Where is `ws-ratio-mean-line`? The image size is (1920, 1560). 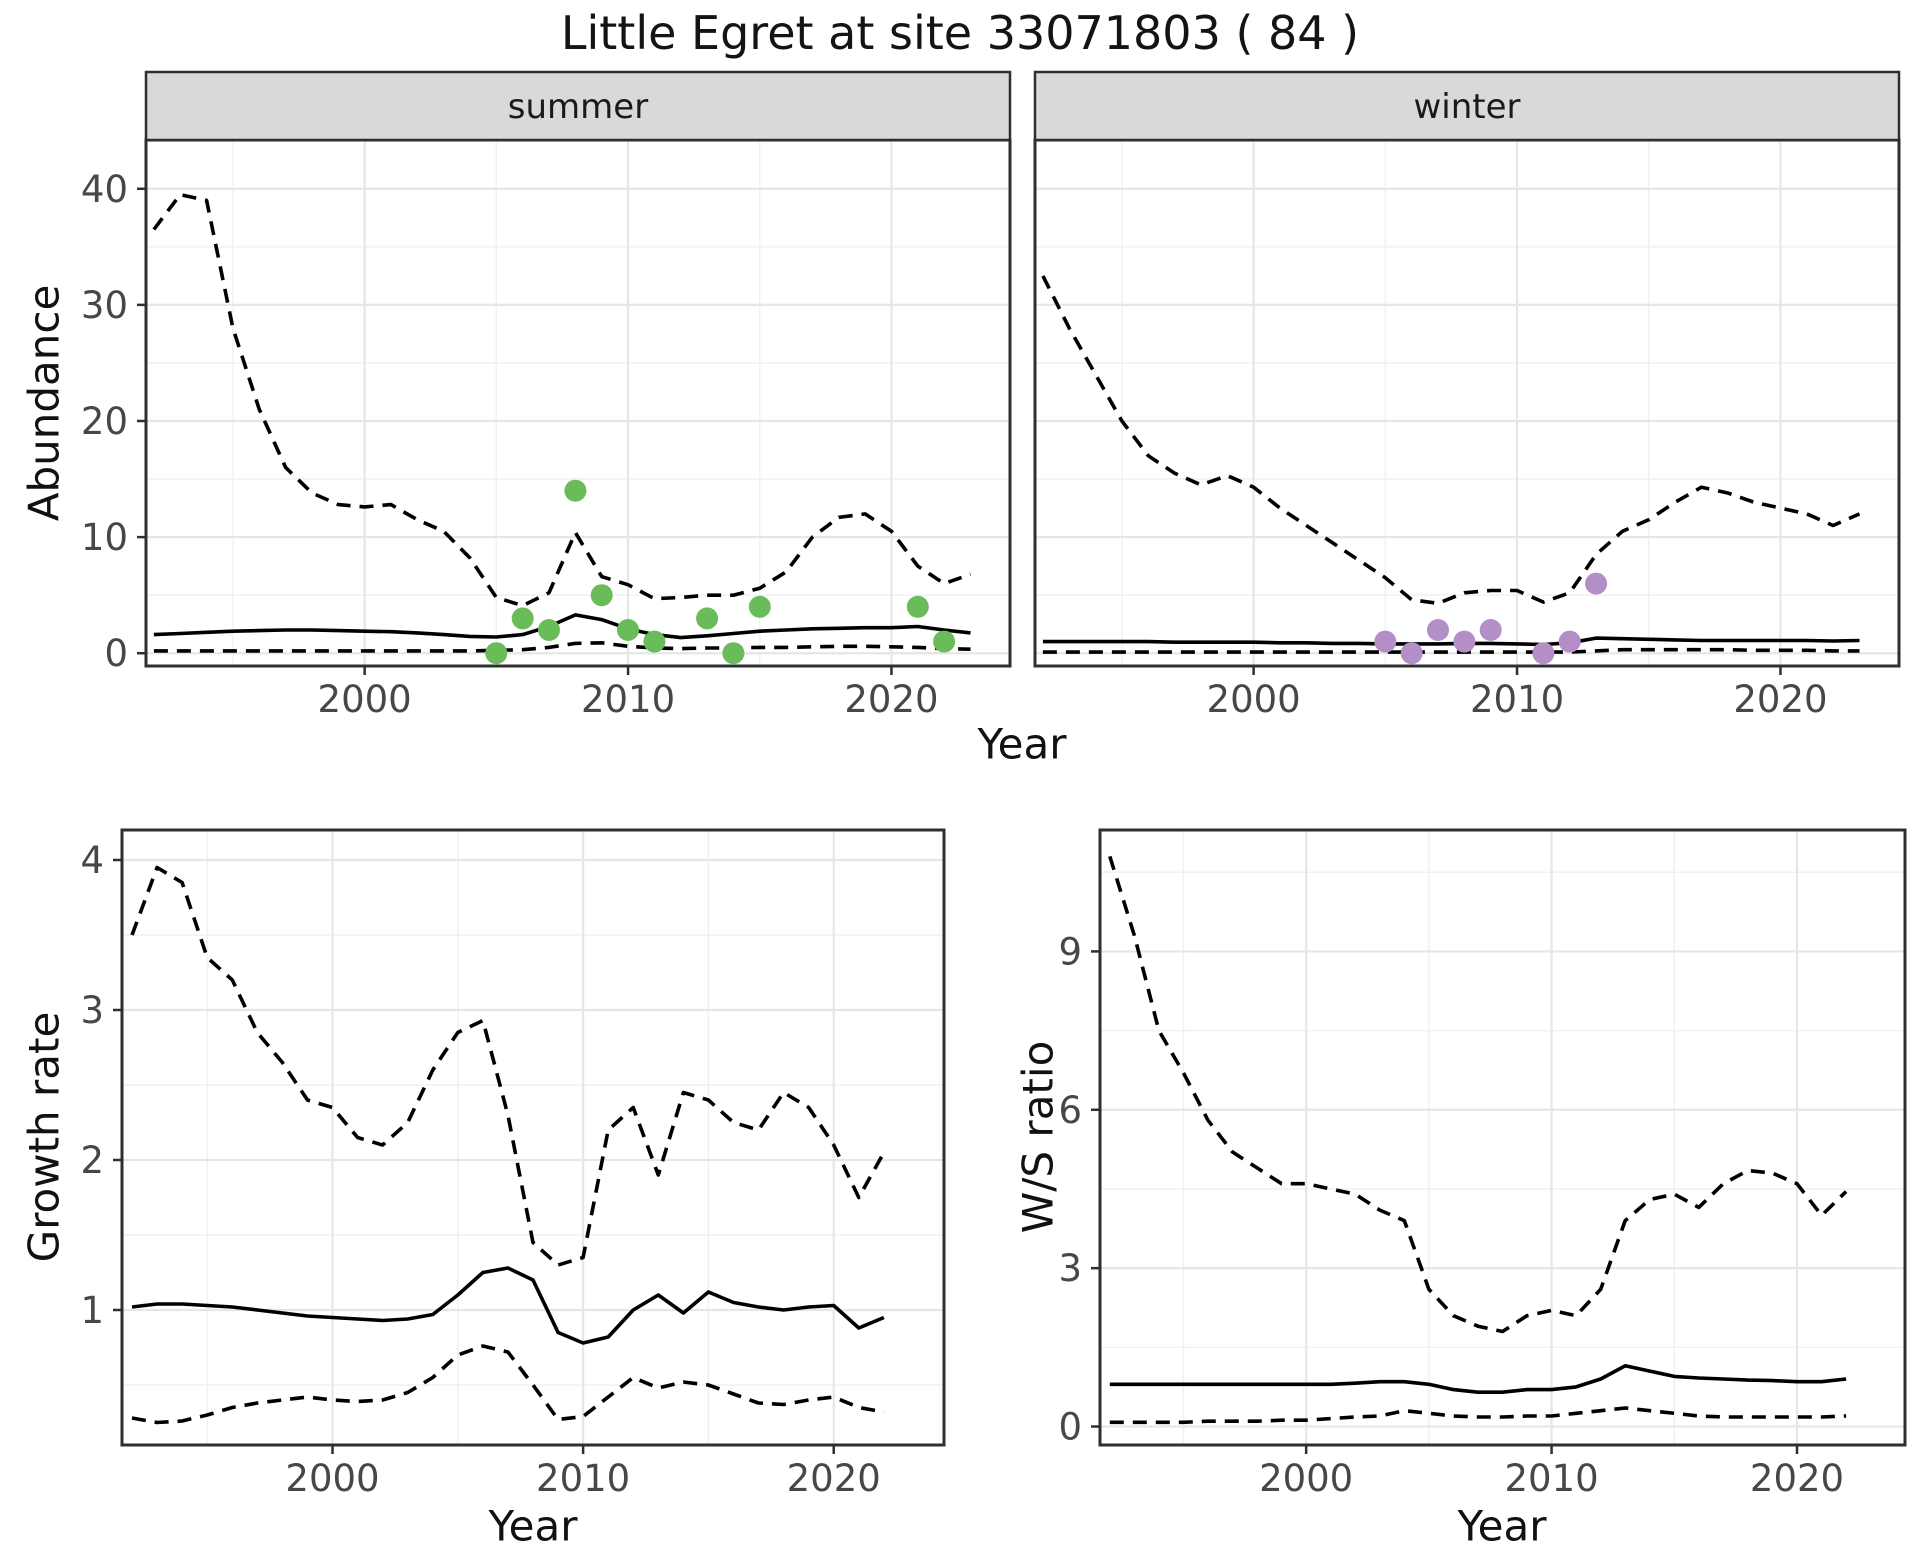
ws-ratio-mean-line is located at coordinates (1478, 1379).